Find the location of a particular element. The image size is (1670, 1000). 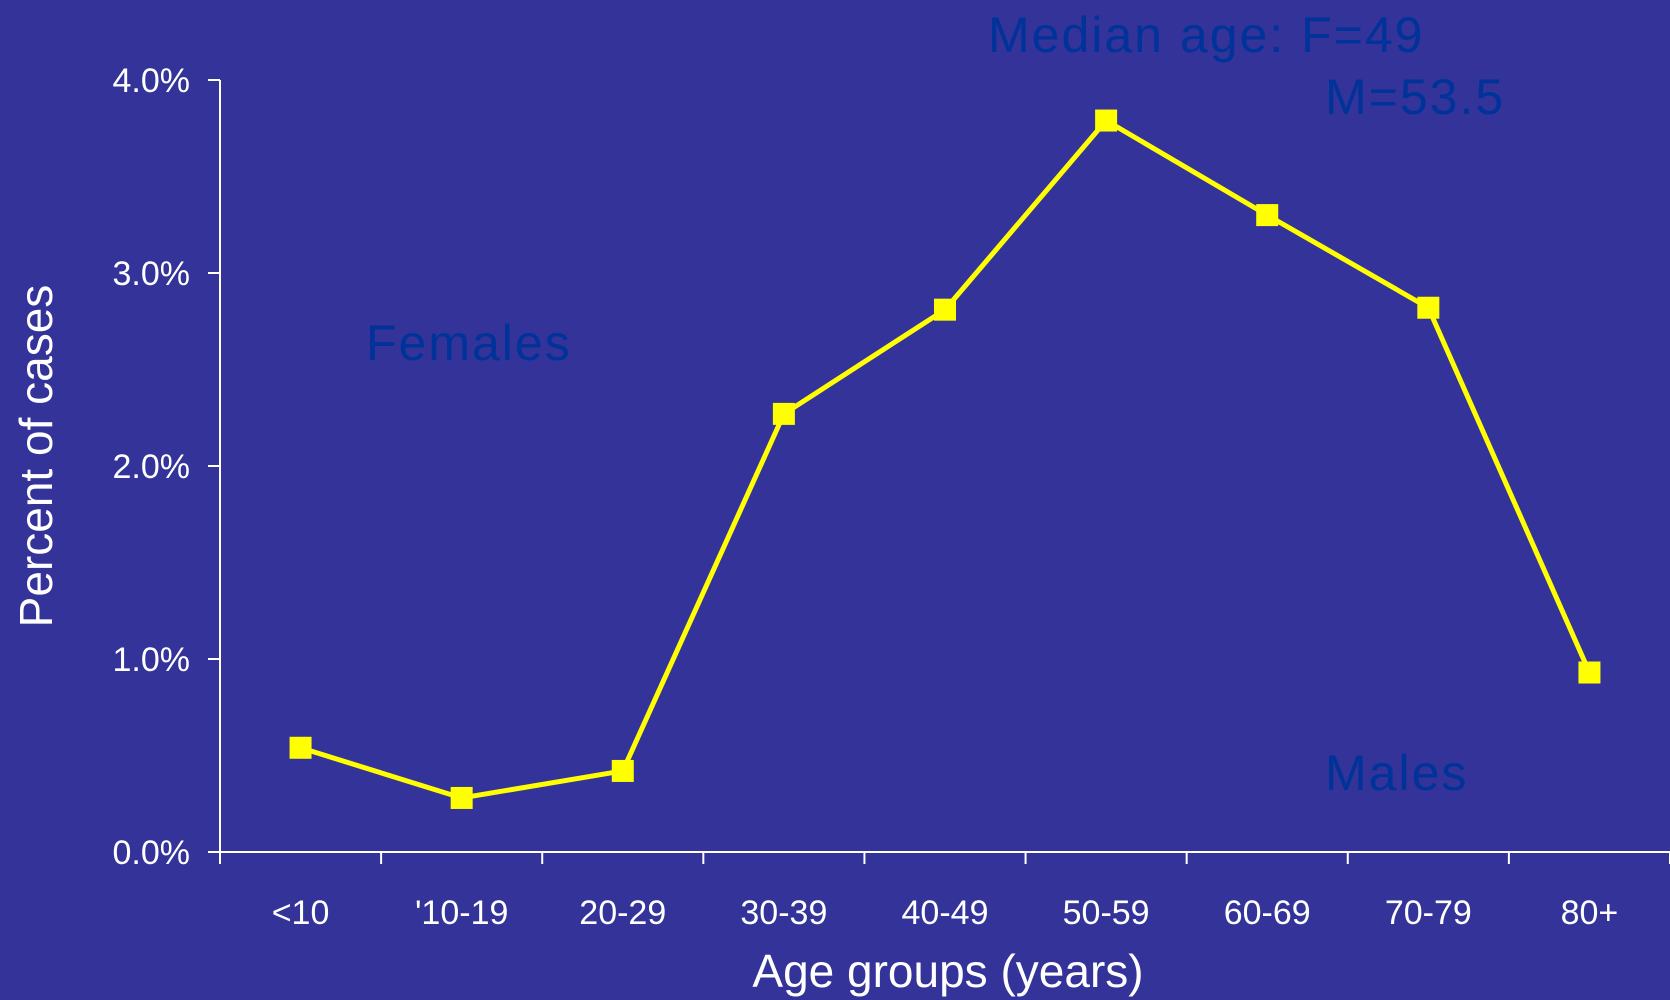

y-tick-label: 3.0% is located at coordinates (152, 274).